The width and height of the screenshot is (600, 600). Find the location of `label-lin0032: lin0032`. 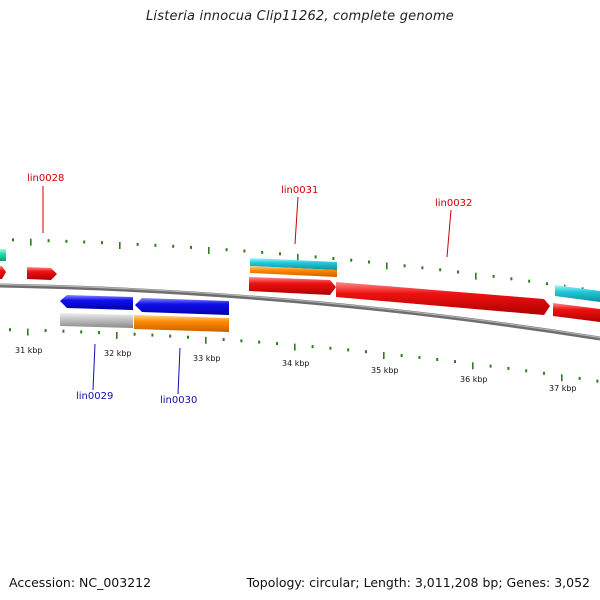

label-lin0032: lin0032 is located at coordinates (453, 203).